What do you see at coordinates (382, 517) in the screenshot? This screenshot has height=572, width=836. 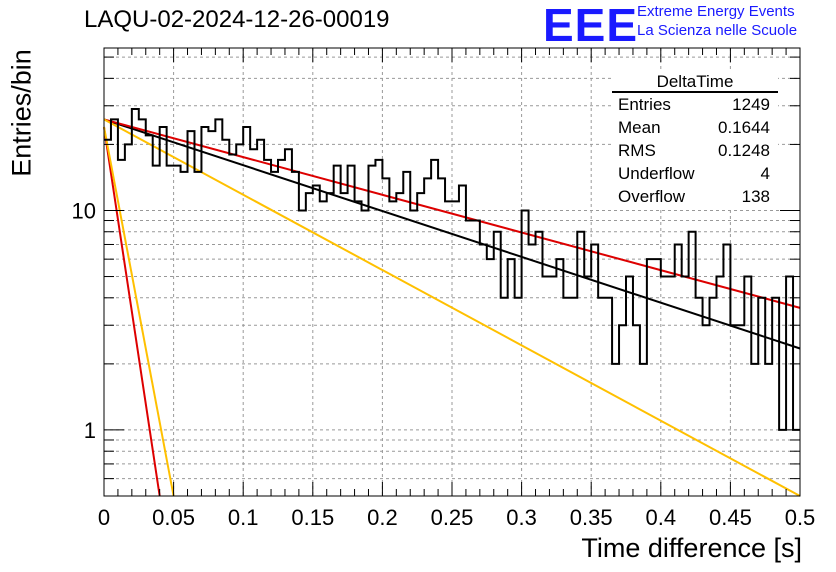 I see `x-tick-label: 0.2` at bounding box center [382, 517].